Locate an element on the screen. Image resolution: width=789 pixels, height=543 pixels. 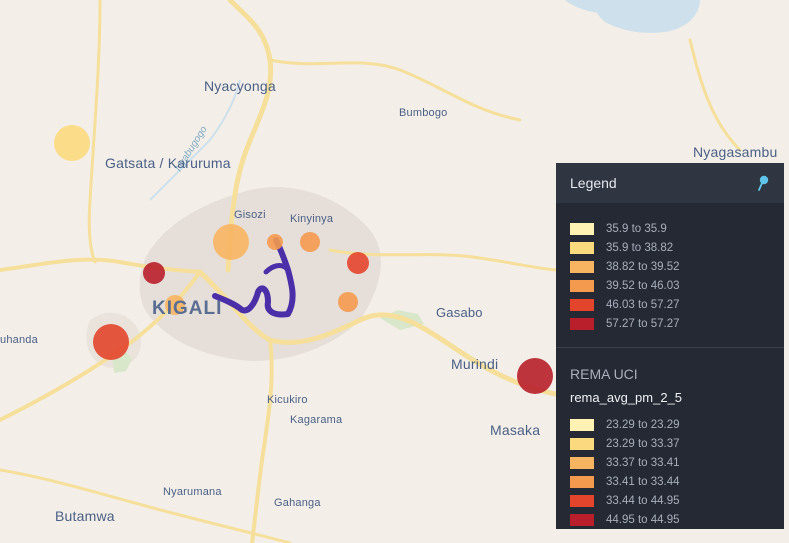
legend-item-label: 39.52 to 46.03 is located at coordinates (643, 285).